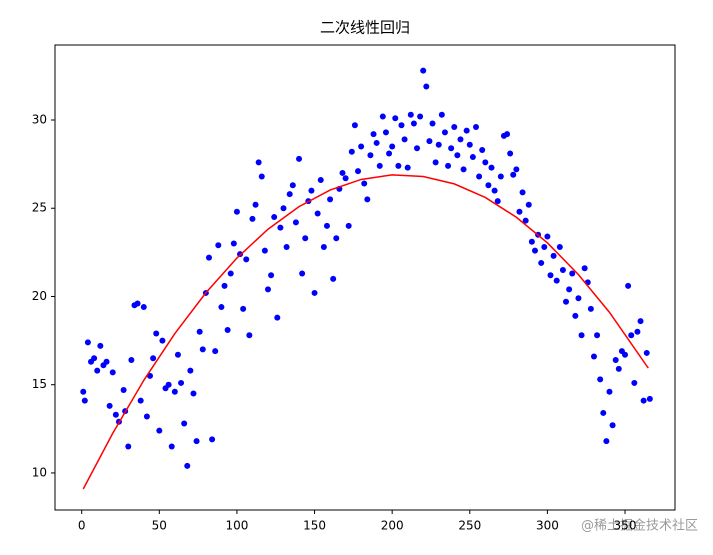 This screenshot has width=713, height=555. What do you see at coordinates (392, 526) in the screenshot?
I see `x-tick-label: 200` at bounding box center [392, 526].